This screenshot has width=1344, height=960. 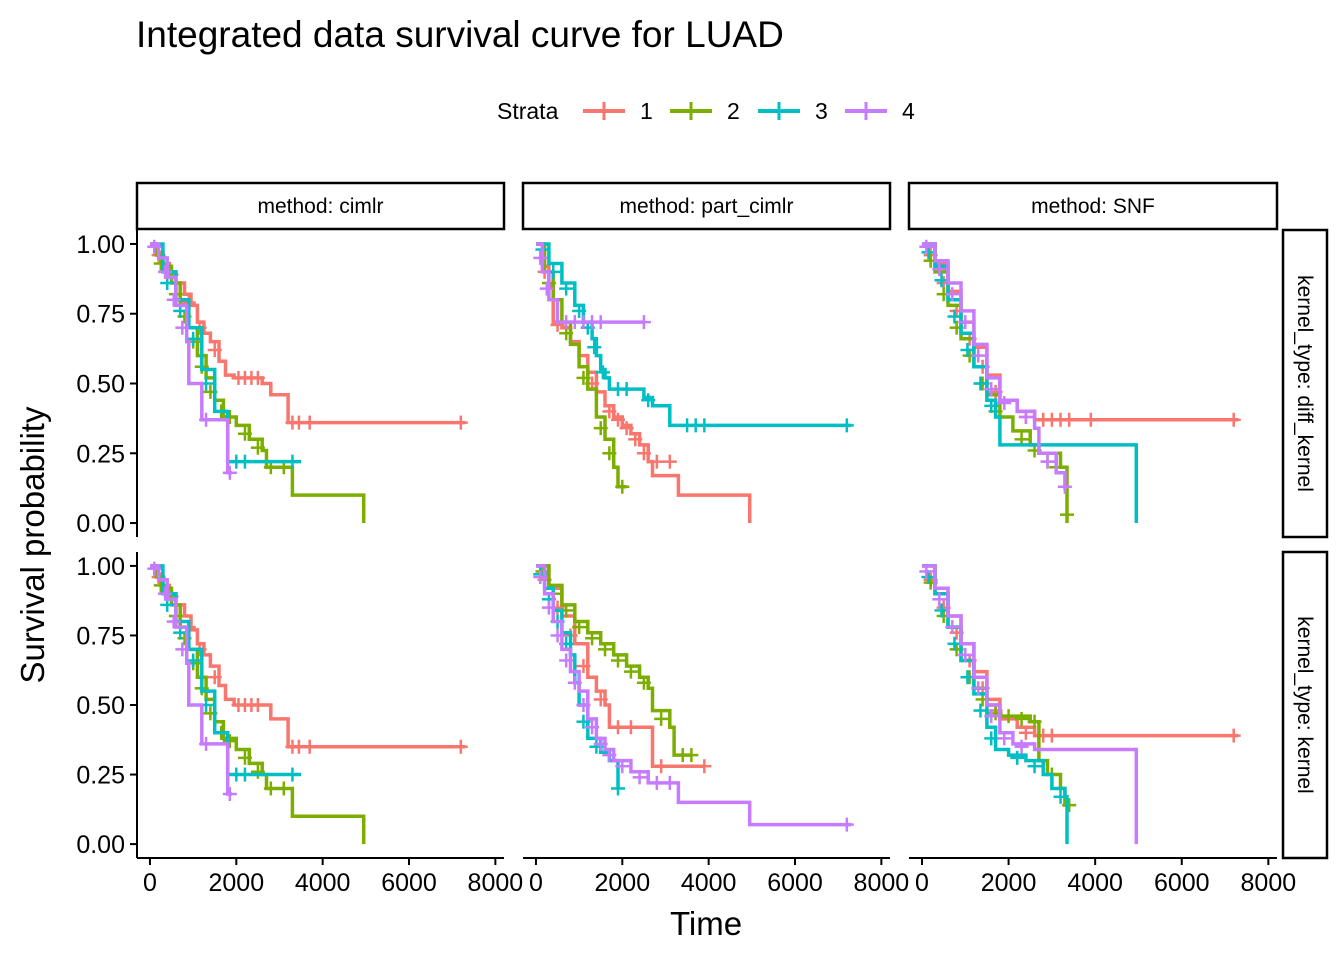 I want to click on legend-item-1: 1, so click(x=618, y=111).